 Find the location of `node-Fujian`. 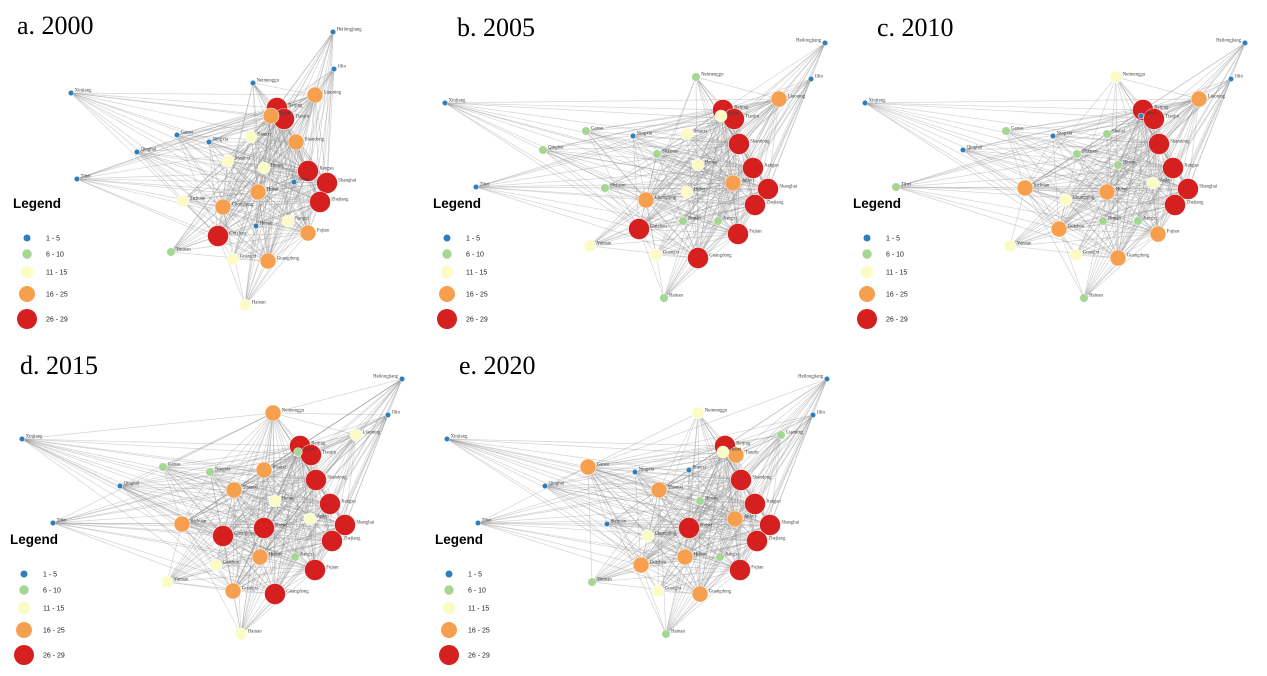

node-Fujian is located at coordinates (738, 234).